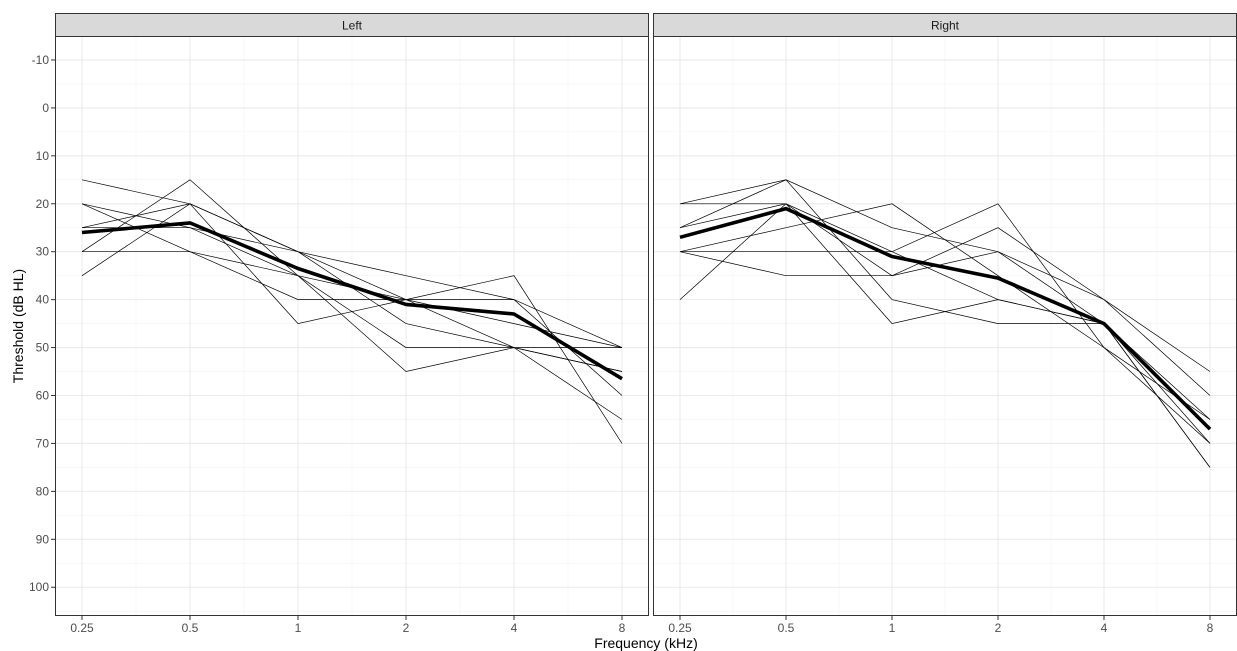 Image resolution: width=1237 pixels, height=651 pixels. What do you see at coordinates (43, 539) in the screenshot?
I see `y-tick-label: 90` at bounding box center [43, 539].